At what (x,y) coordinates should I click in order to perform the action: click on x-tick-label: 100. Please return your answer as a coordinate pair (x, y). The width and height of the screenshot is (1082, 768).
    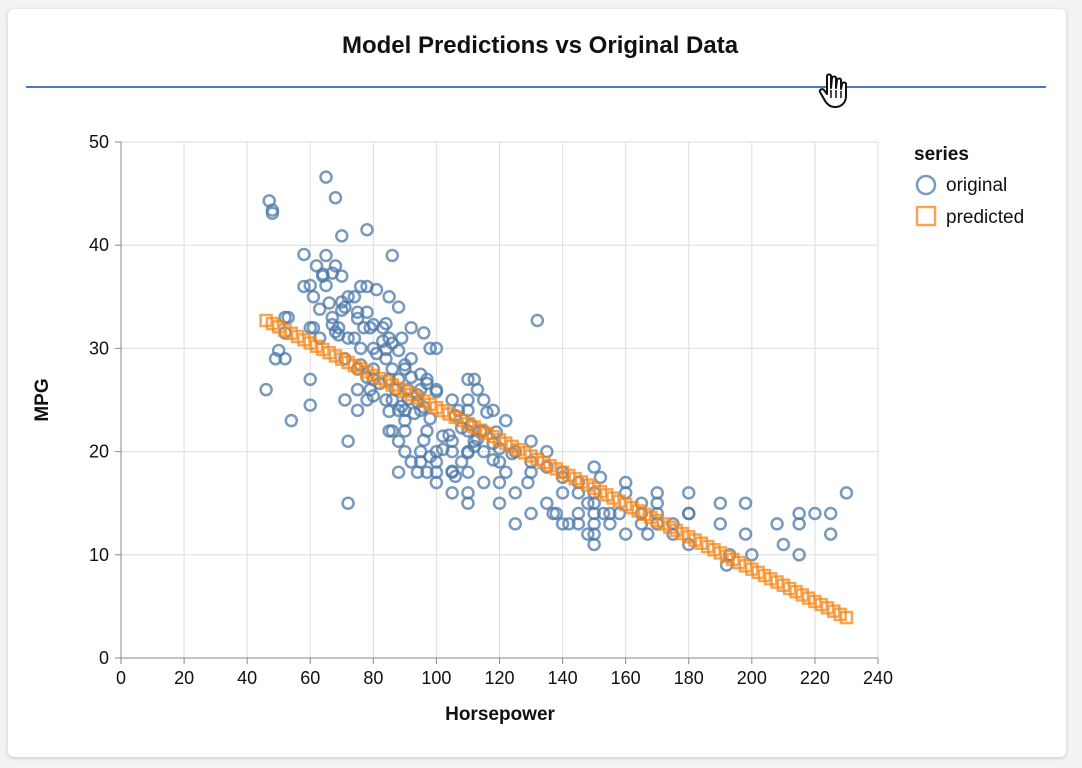
    Looking at the image, I should click on (436, 678).